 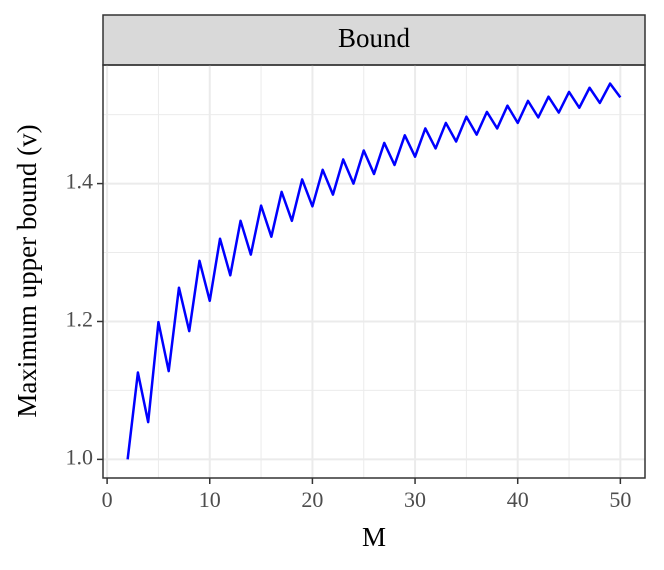 I want to click on x-tick-label: 50, so click(x=620, y=499).